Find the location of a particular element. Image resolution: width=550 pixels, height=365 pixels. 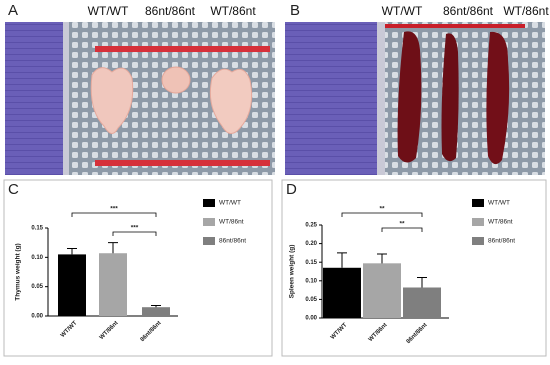

y-tick-label: 0.20 is located at coordinates (311, 244).